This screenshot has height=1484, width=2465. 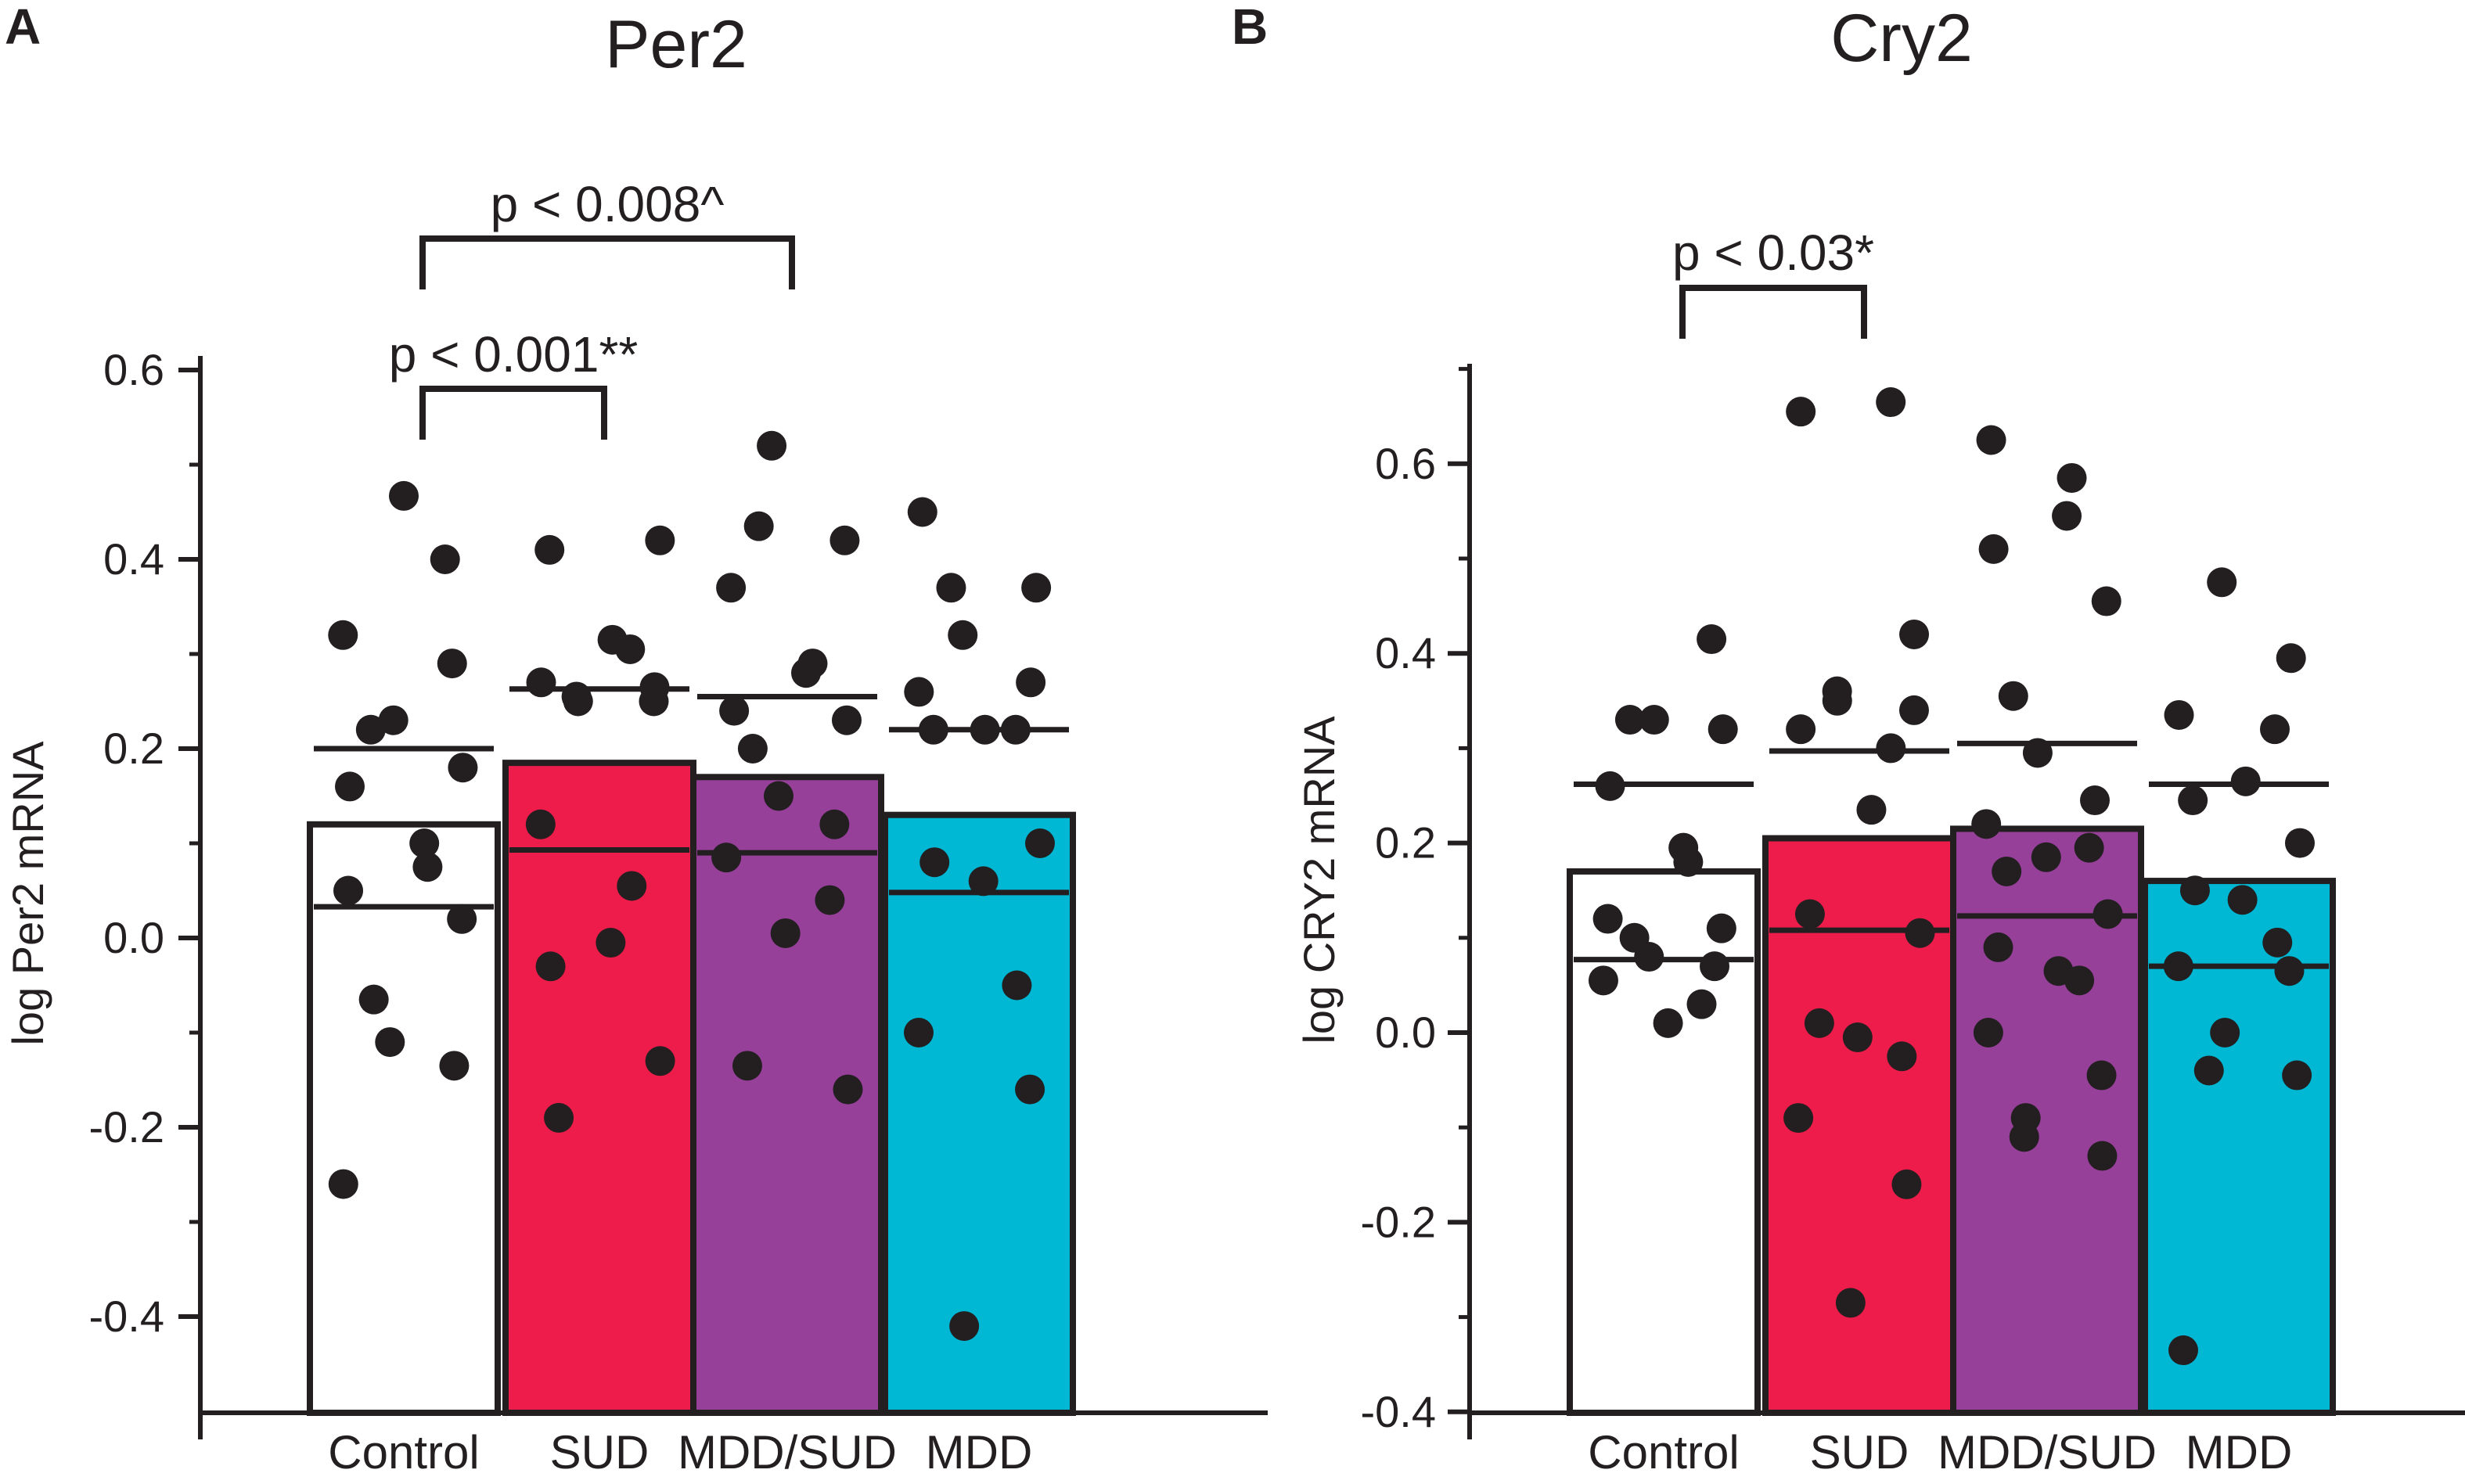 I want to click on y-axis-label: log CRY2 mRNA, so click(x=1319, y=880).